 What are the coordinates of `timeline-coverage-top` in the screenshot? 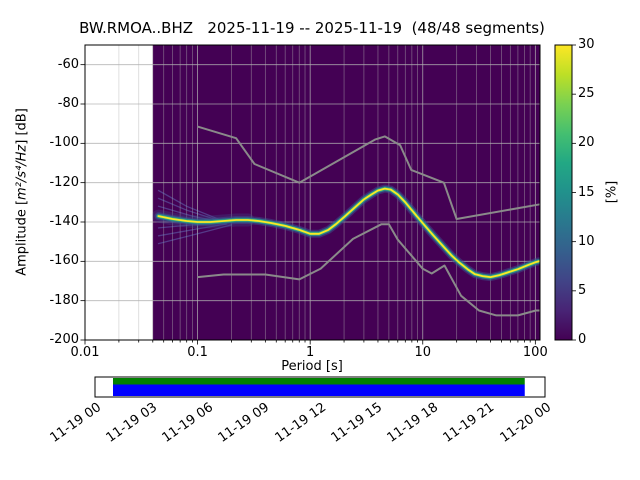 It's located at (319, 381).